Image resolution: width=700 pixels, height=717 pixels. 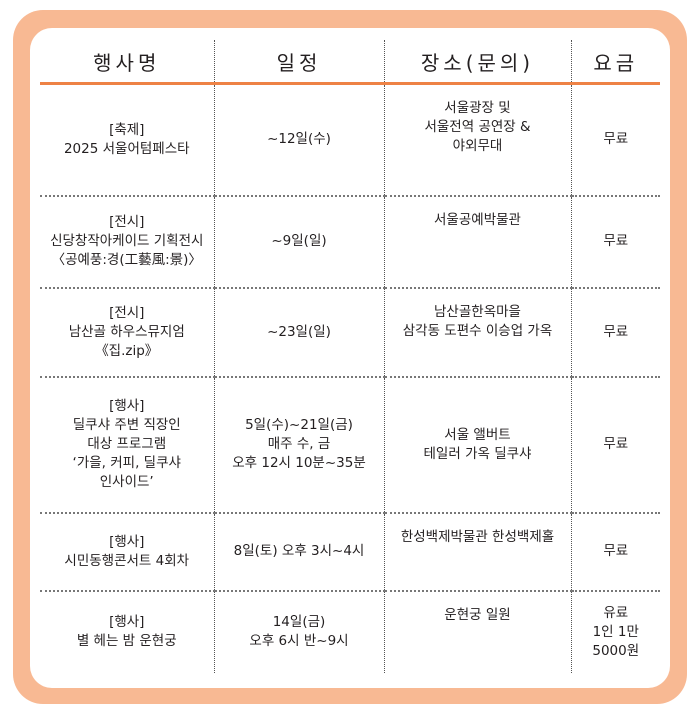 What do you see at coordinates (127, 444) in the screenshot?
I see `name-line: 대상 프로그램` at bounding box center [127, 444].